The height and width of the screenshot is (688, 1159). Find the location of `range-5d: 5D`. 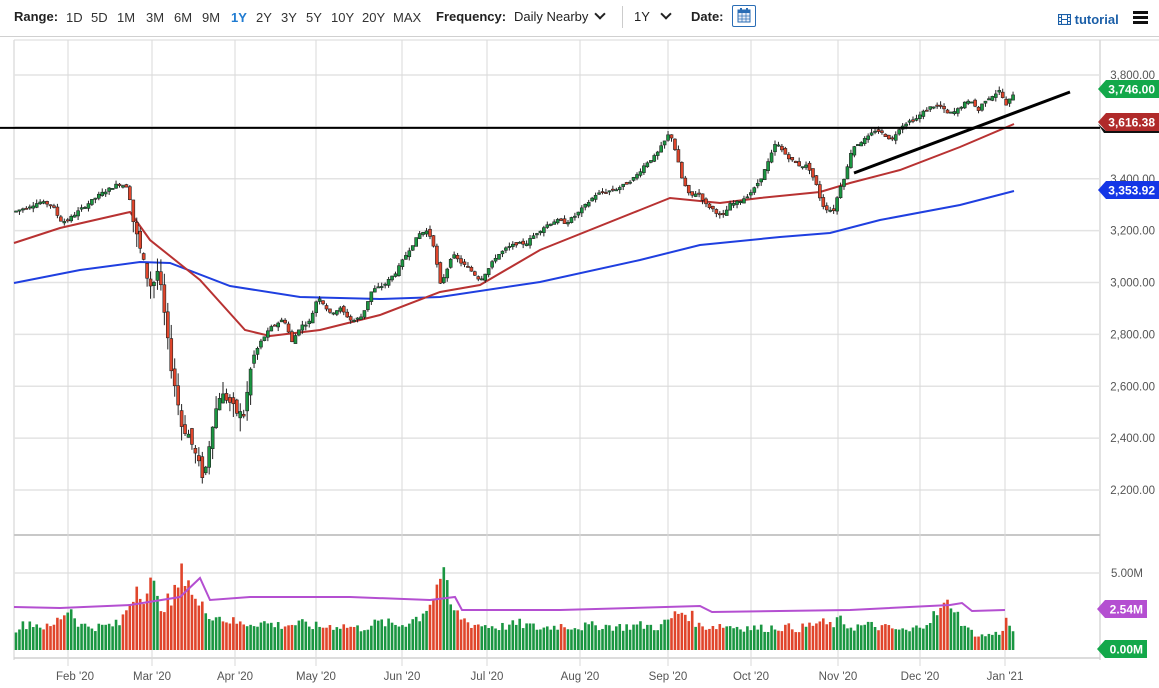

range-5d: 5D is located at coordinates (99, 17).